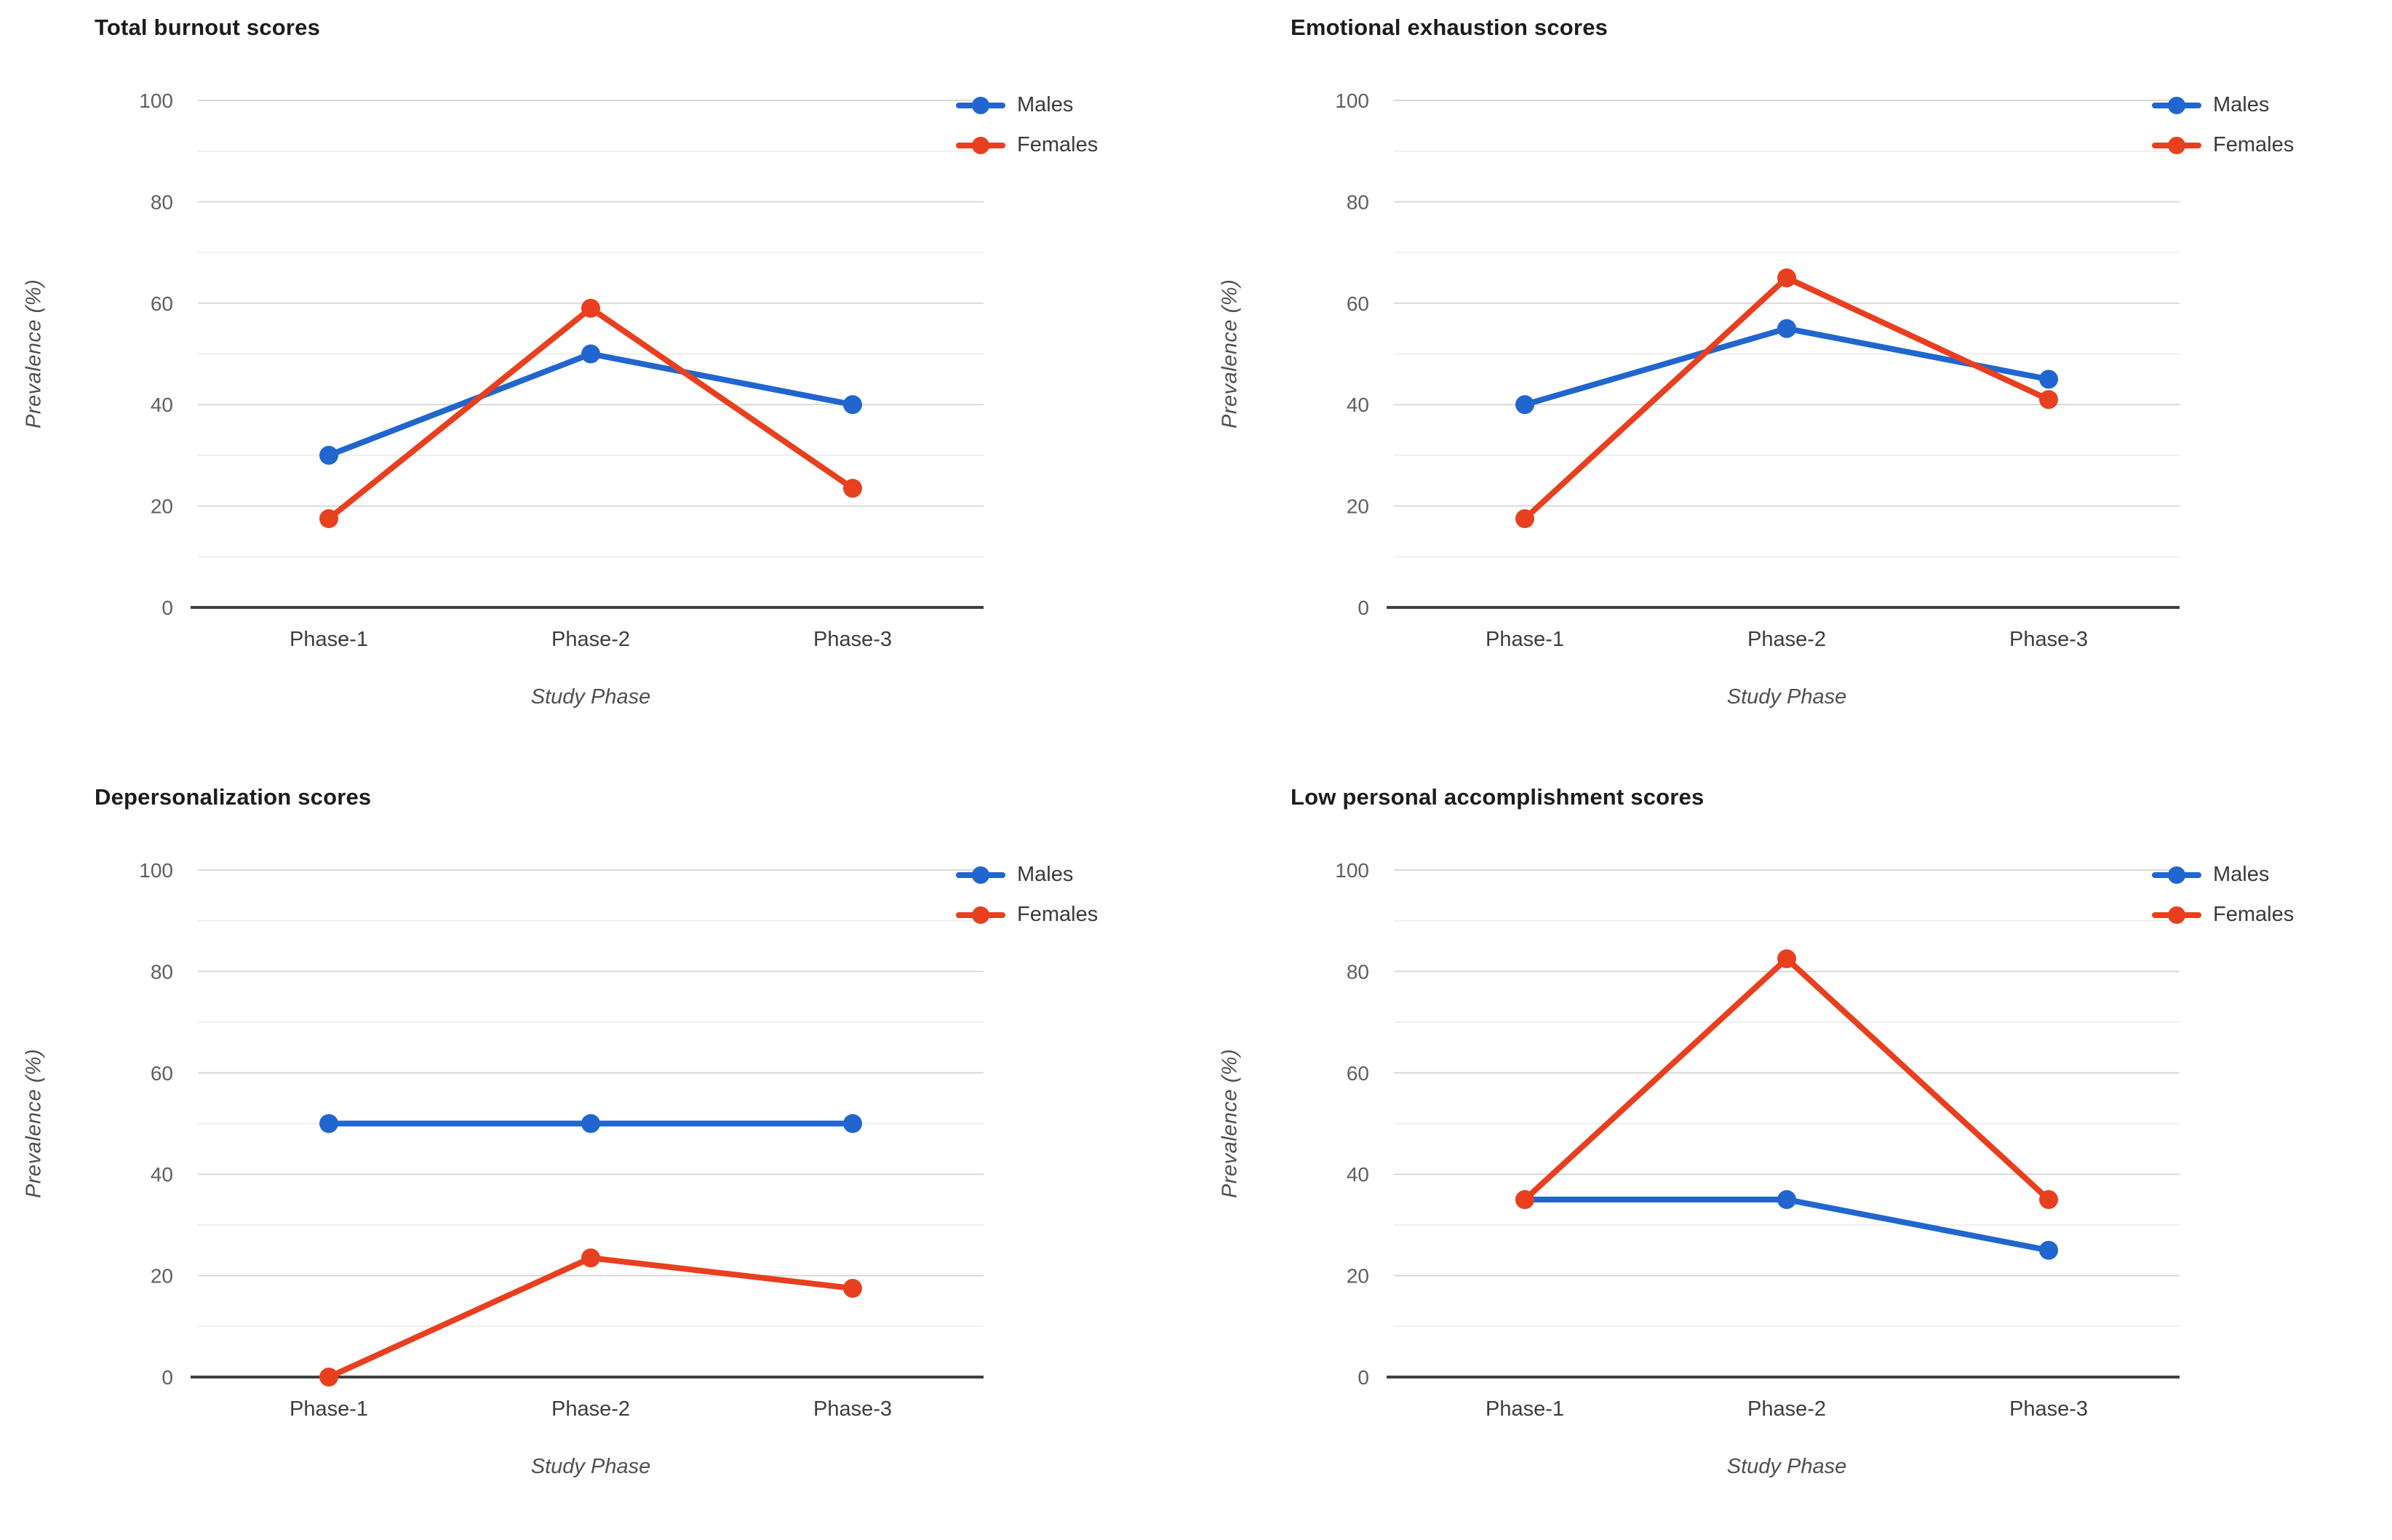  I want to click on chart-title: Depersonalization scores, so click(234, 797).